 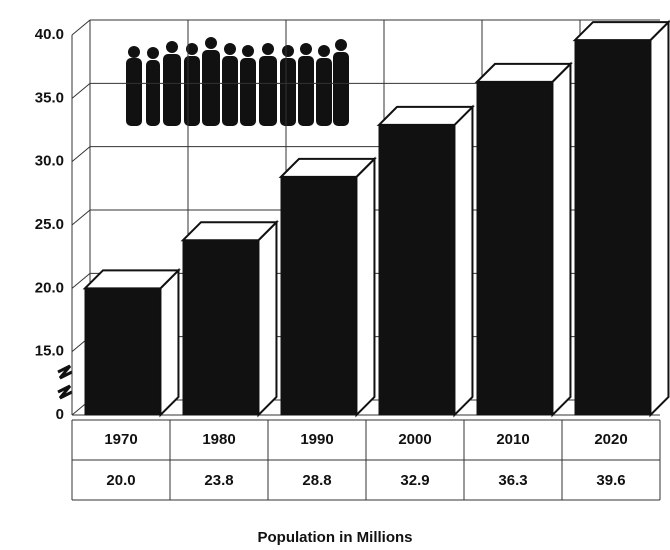 I want to click on y-tick-label: 40.0, so click(x=49, y=34).